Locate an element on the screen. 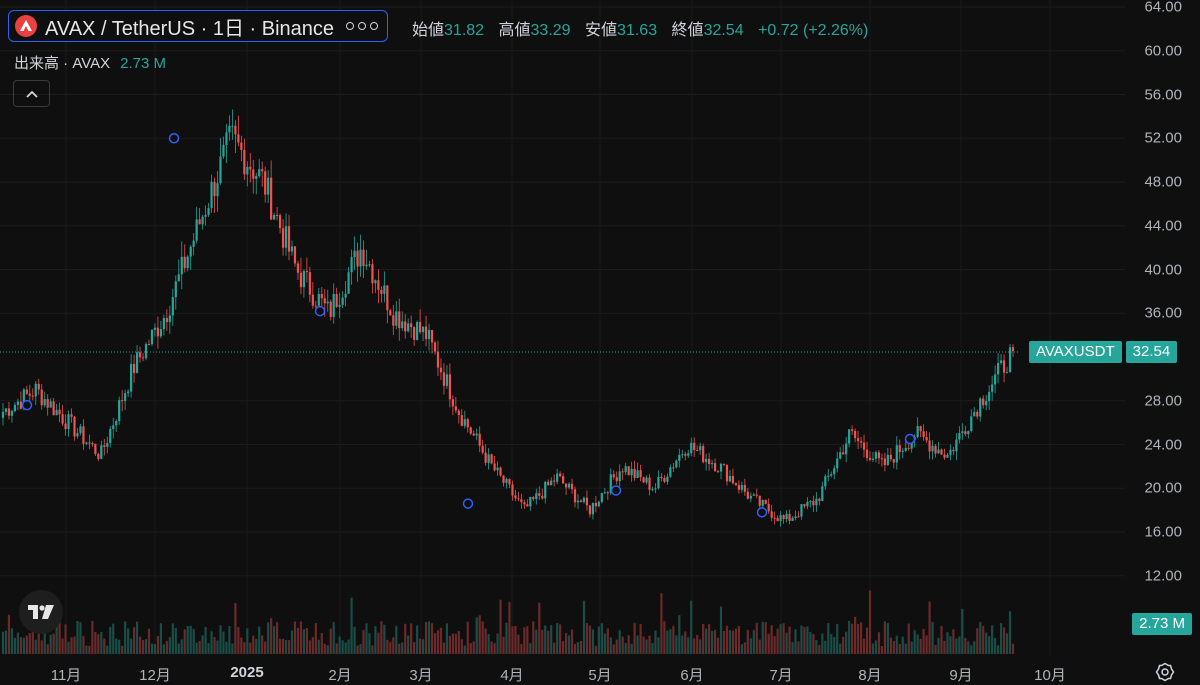  open-value: 31.82 is located at coordinates (464, 30).